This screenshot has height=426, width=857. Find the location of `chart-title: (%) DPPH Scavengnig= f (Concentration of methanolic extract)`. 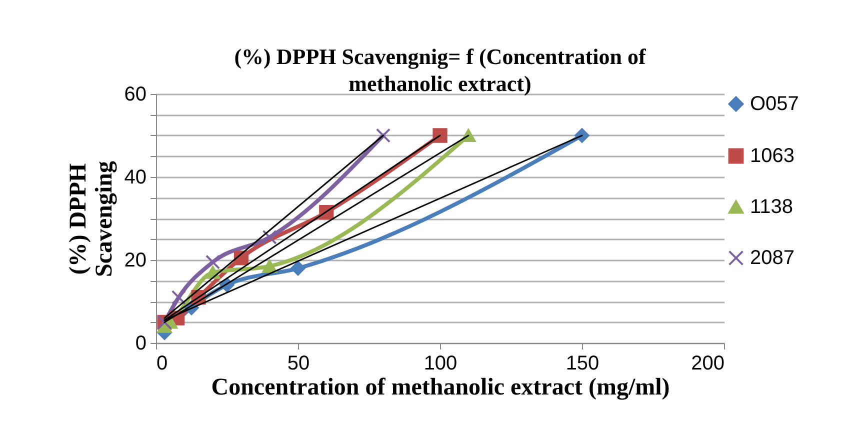

chart-title: (%) DPPH Scavengnig= f (Concentration of methanolic extract) is located at coordinates (440, 70).